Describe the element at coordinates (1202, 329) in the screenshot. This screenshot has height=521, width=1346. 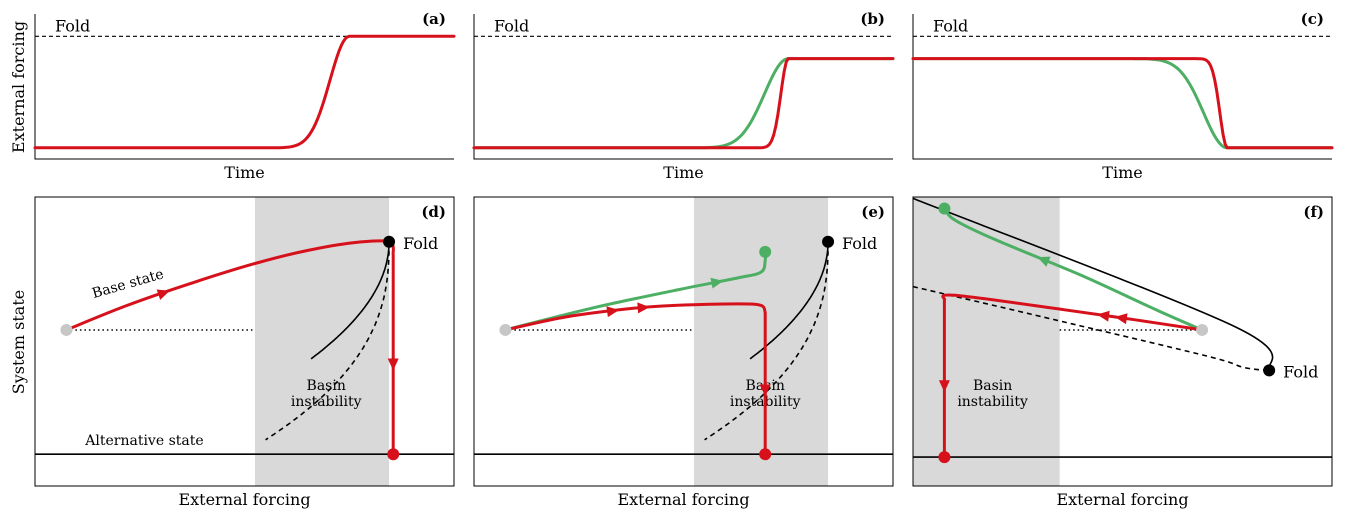
I see `start-point-f` at that location.